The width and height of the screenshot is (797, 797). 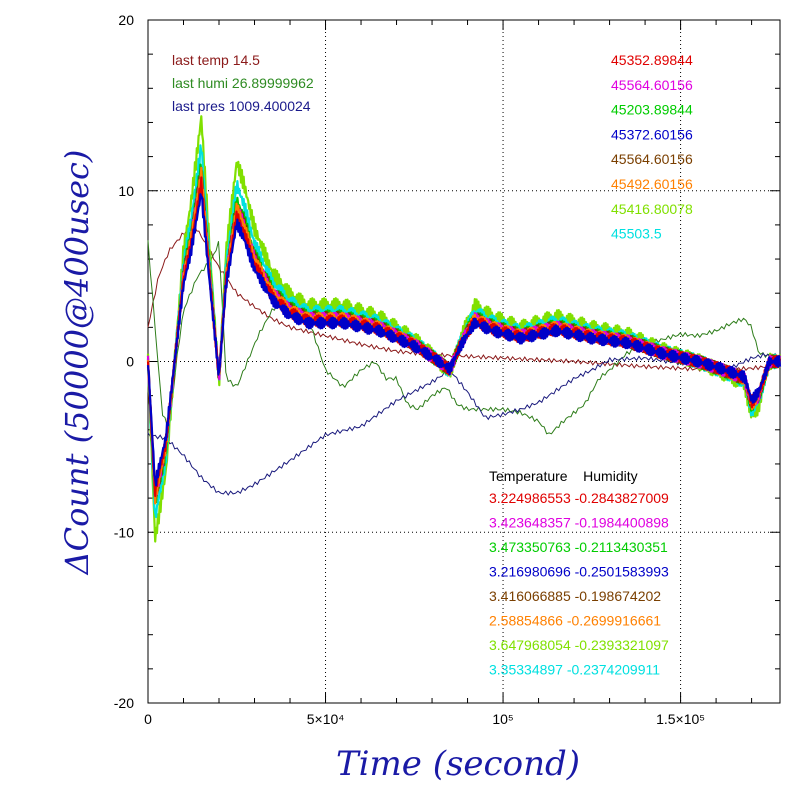 What do you see at coordinates (424, 719) in the screenshot?
I see `x-tick-labels: 0 5×10⁴ 10⁵ 1.5×10⁵` at bounding box center [424, 719].